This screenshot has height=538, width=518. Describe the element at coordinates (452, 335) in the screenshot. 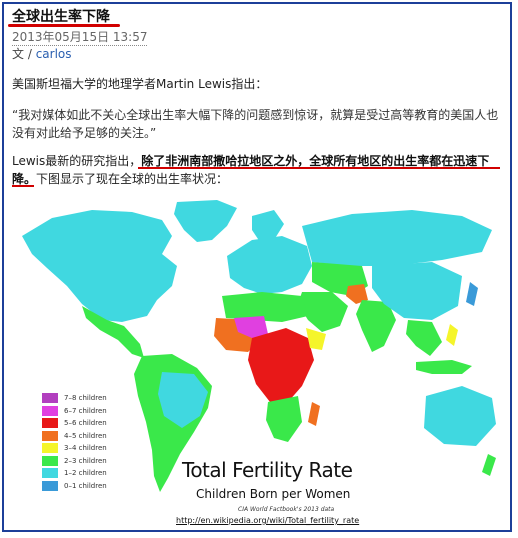

I see `map-philippines` at that location.